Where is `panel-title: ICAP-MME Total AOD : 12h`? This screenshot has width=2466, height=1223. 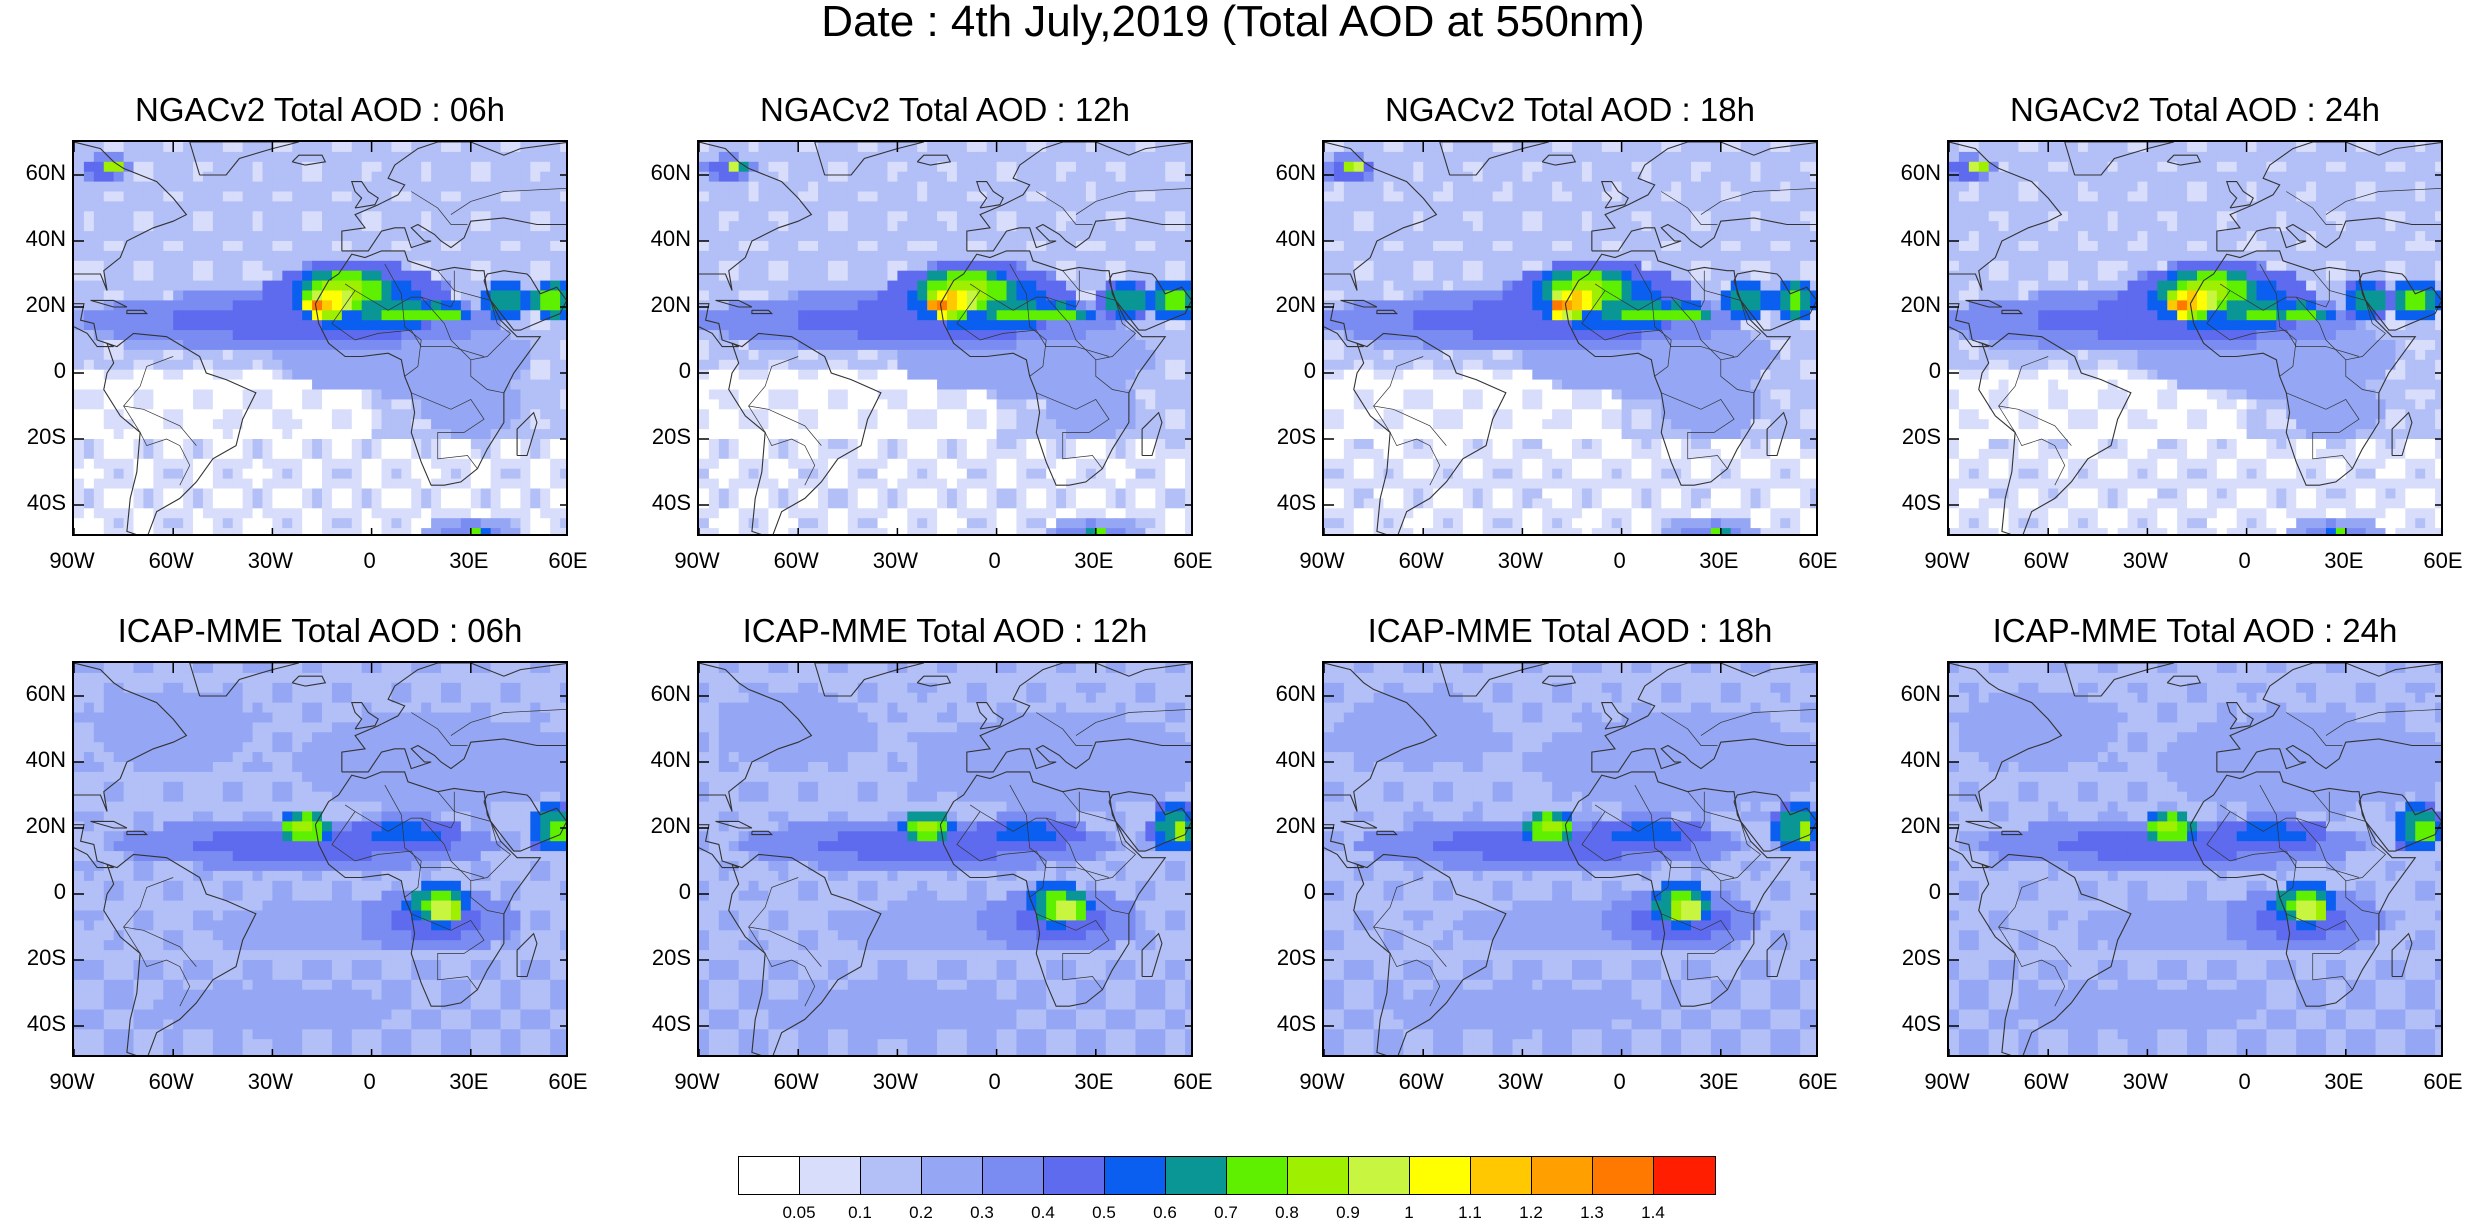
panel-title: ICAP-MME Total AOD : 12h is located at coordinates (945, 631).